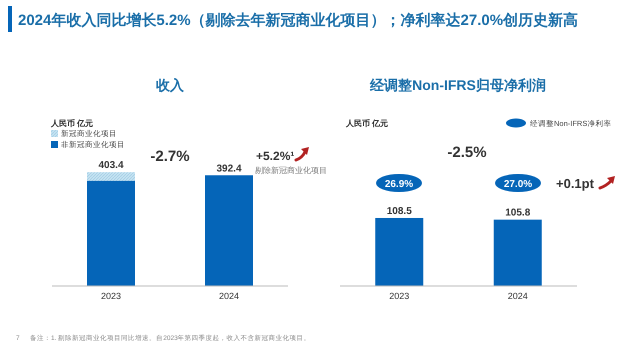 Image resolution: width=640 pixels, height=354 pixels. Describe the element at coordinates (170, 85) in the screenshot. I see `chart-subtitle: 收入` at that location.